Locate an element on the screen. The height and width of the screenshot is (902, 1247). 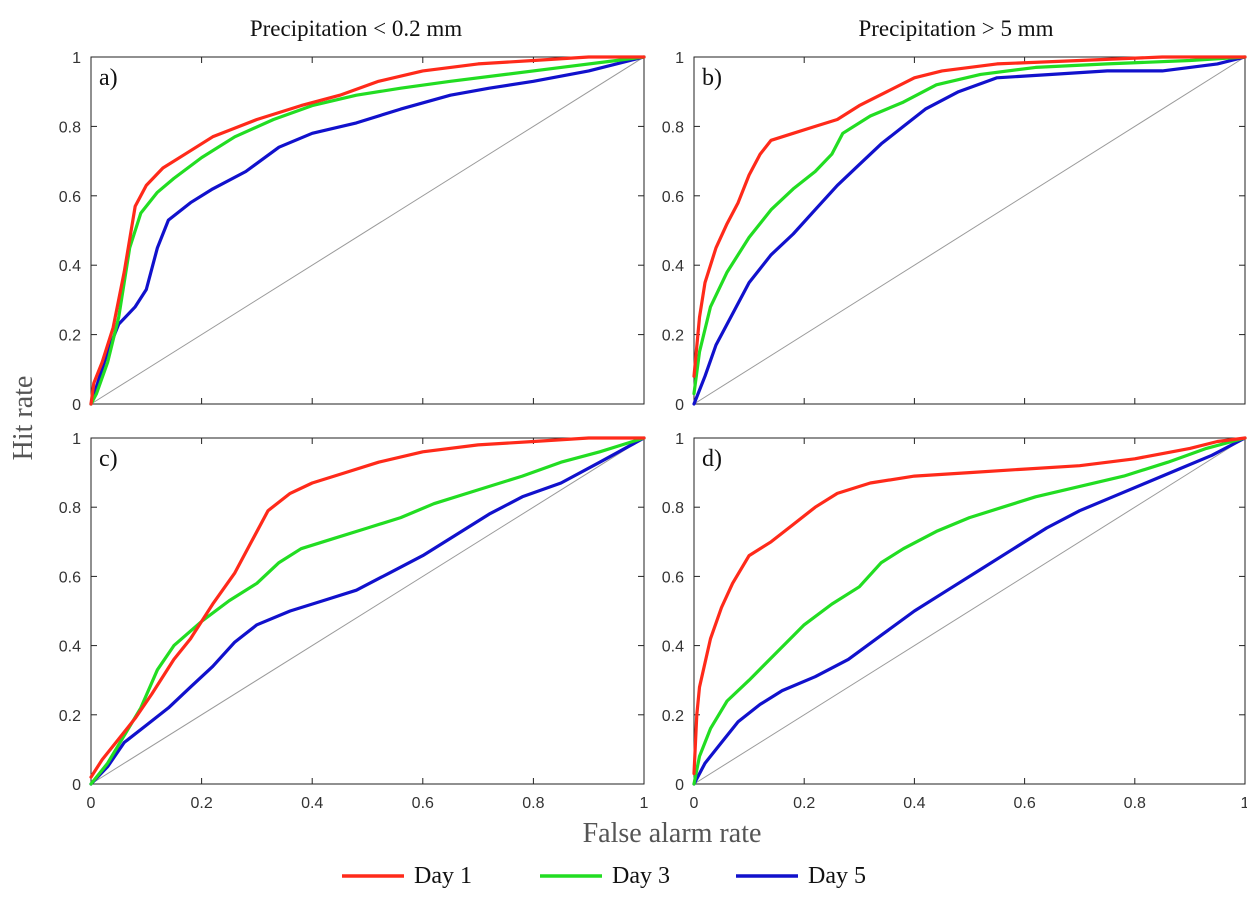
legend-item-day-5: Day 5 is located at coordinates (801, 876).